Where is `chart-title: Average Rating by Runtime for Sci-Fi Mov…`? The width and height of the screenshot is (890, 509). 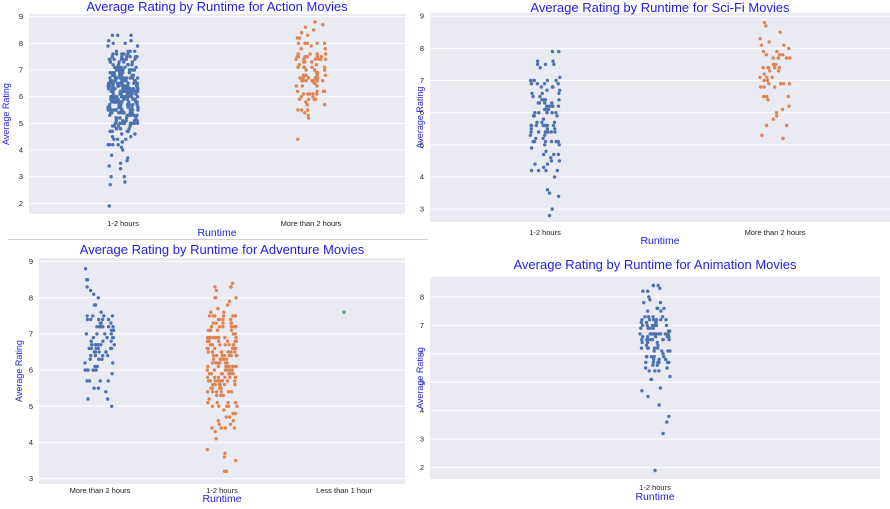 chart-title: Average Rating by Runtime for Sci-Fi Mov… is located at coordinates (660, 7).